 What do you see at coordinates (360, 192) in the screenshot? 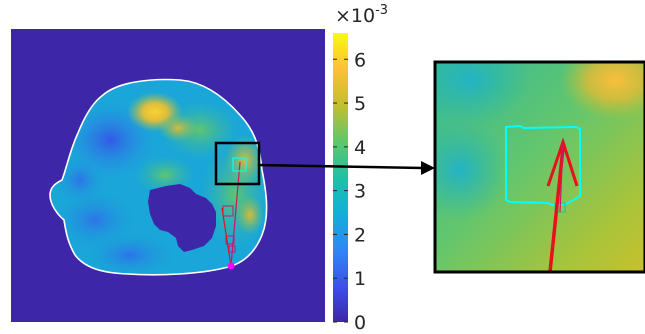
I see `colorbar-tick-label: 3` at bounding box center [360, 192].